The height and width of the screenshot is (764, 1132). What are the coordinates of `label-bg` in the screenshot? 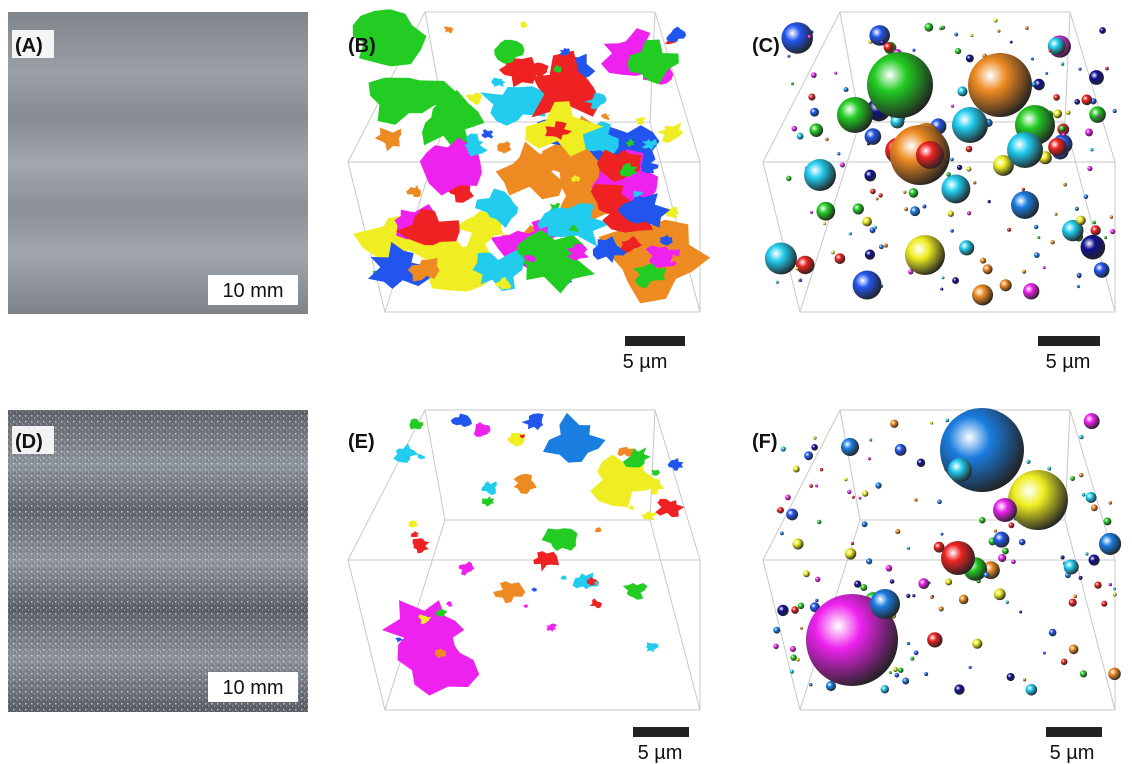 It's located at (33, 44).